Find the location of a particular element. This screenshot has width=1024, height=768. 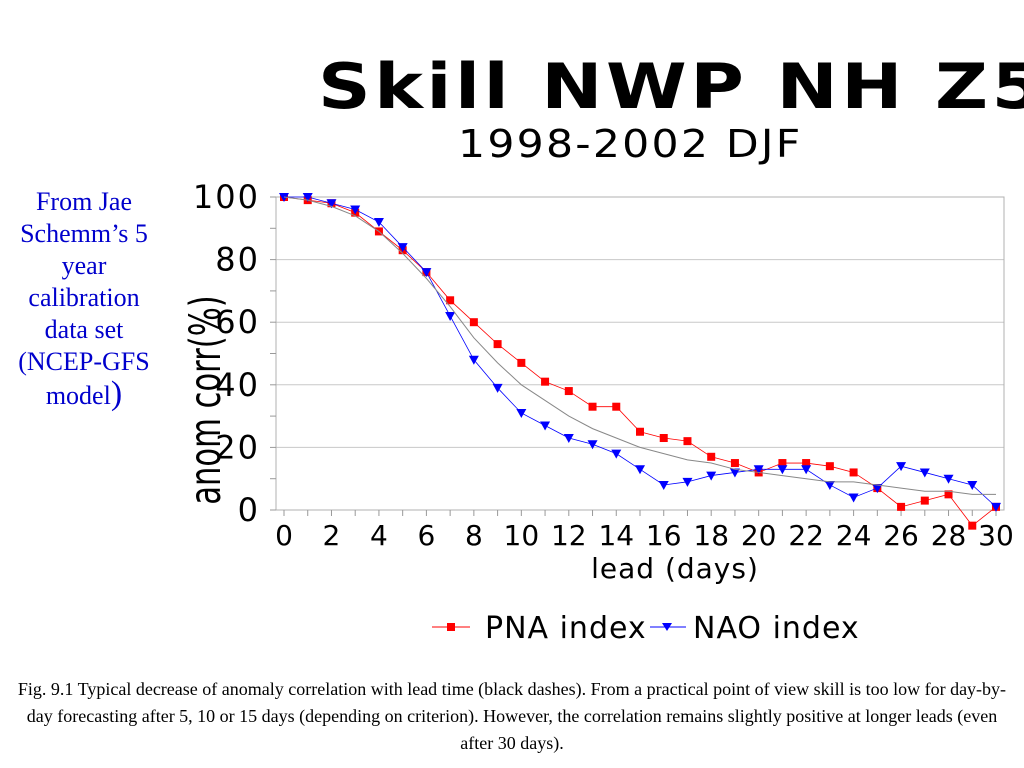

x-tick-label: 28 is located at coordinates (949, 535).